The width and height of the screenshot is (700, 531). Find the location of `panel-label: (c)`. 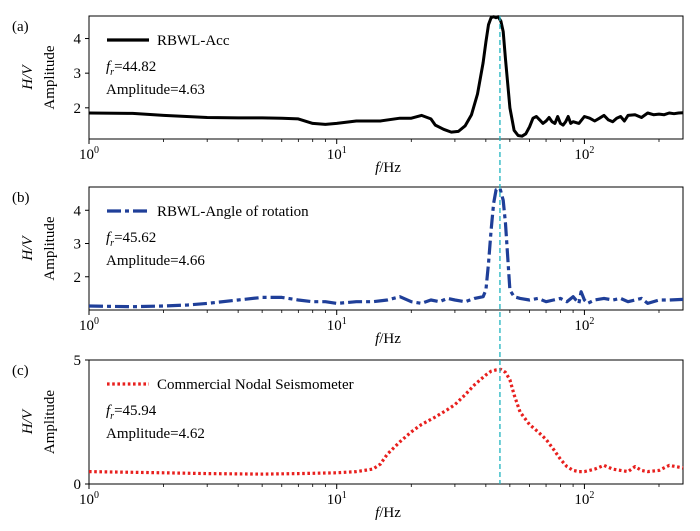

panel-label: (c) is located at coordinates (20, 371).